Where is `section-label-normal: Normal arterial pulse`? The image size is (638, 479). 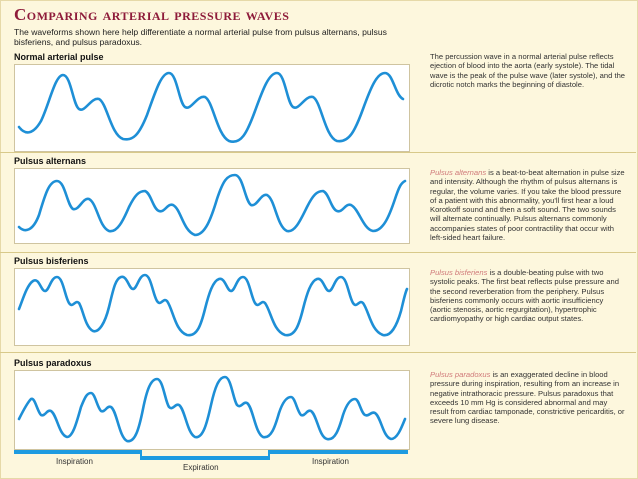 section-label-normal: Normal arterial pulse is located at coordinates (59, 57).